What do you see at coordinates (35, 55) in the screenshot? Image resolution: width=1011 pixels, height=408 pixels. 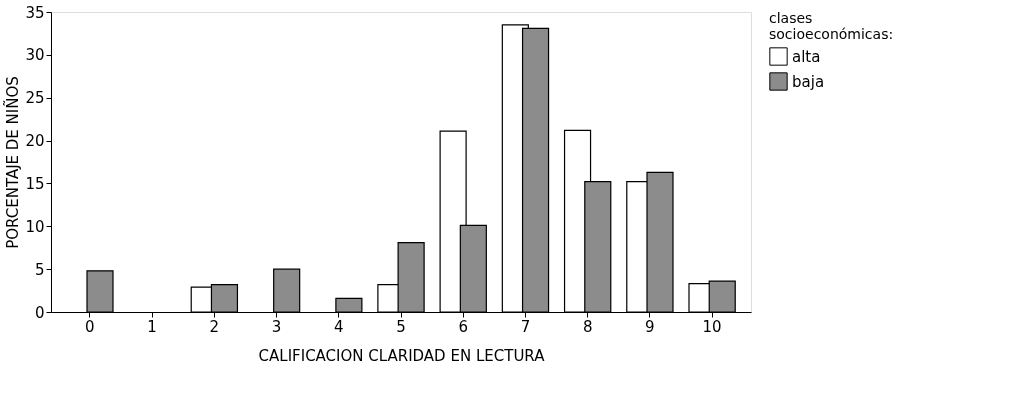 I see `y-tick-label: 30` at bounding box center [35, 55].